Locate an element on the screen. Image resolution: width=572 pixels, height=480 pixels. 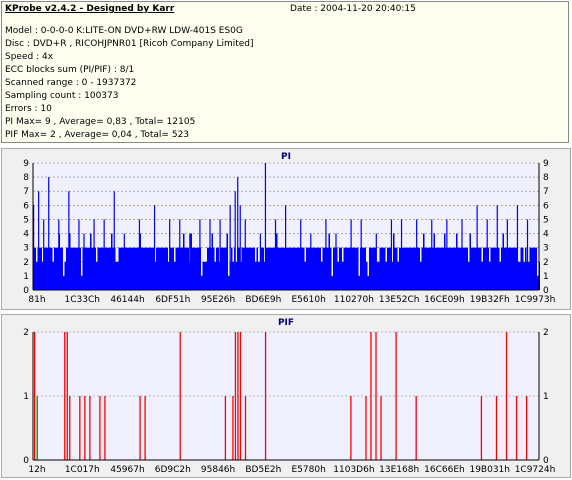
x-tick-label: 95846h is located at coordinates (218, 470).